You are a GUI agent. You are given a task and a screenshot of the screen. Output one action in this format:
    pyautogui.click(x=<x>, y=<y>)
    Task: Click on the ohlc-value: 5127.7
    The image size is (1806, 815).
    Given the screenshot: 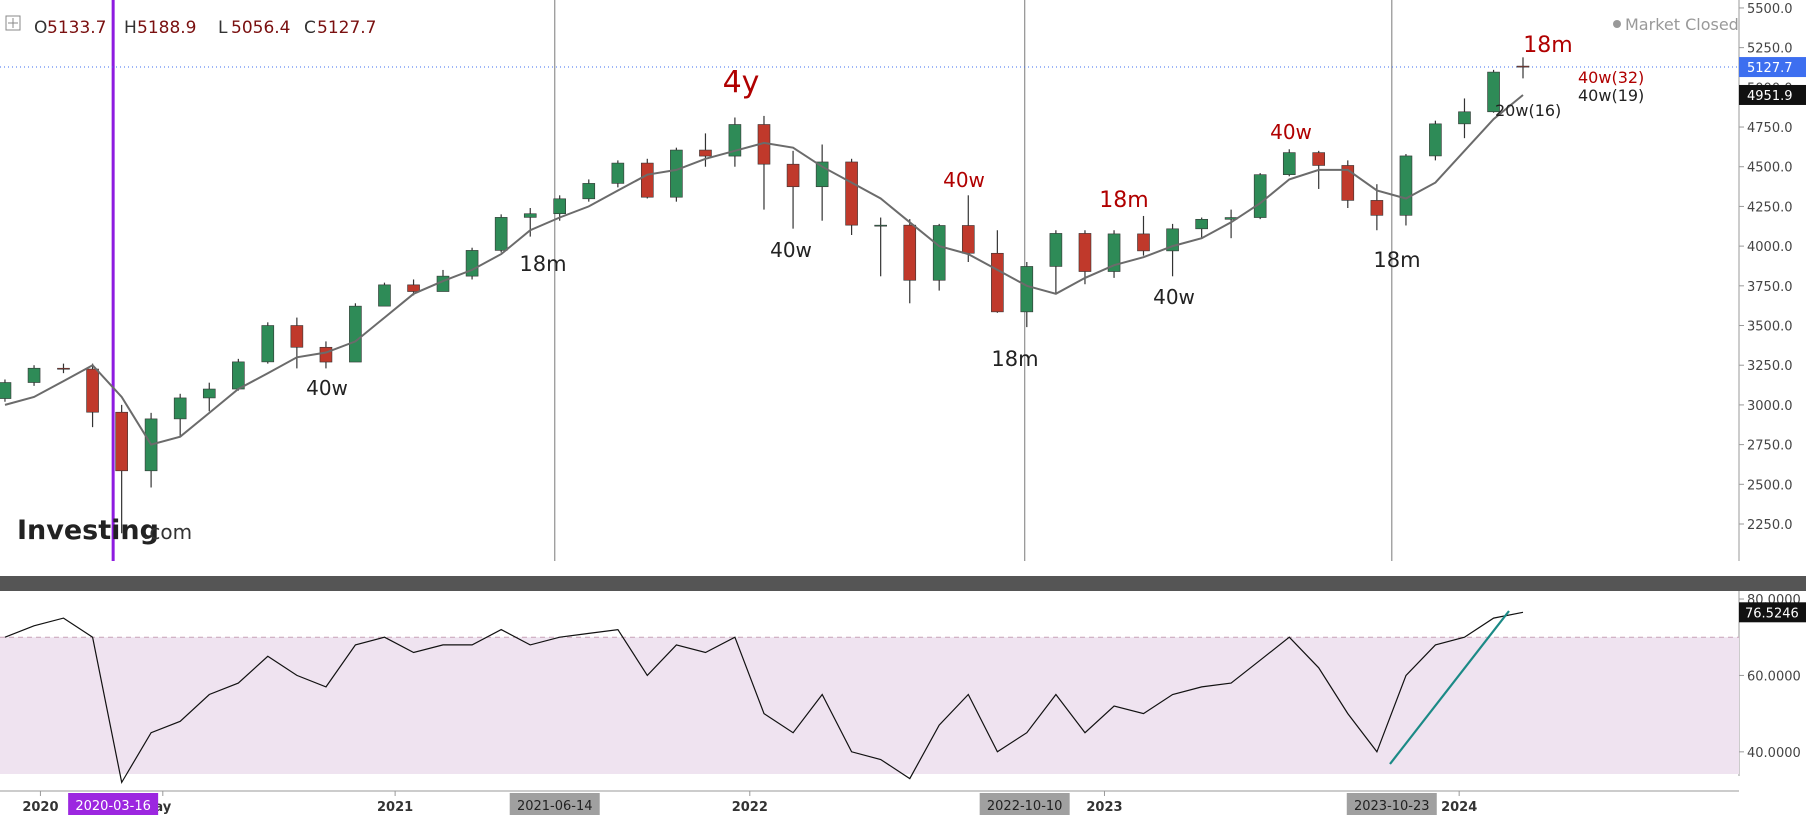 What is the action you would take?
    pyautogui.click(x=346, y=28)
    